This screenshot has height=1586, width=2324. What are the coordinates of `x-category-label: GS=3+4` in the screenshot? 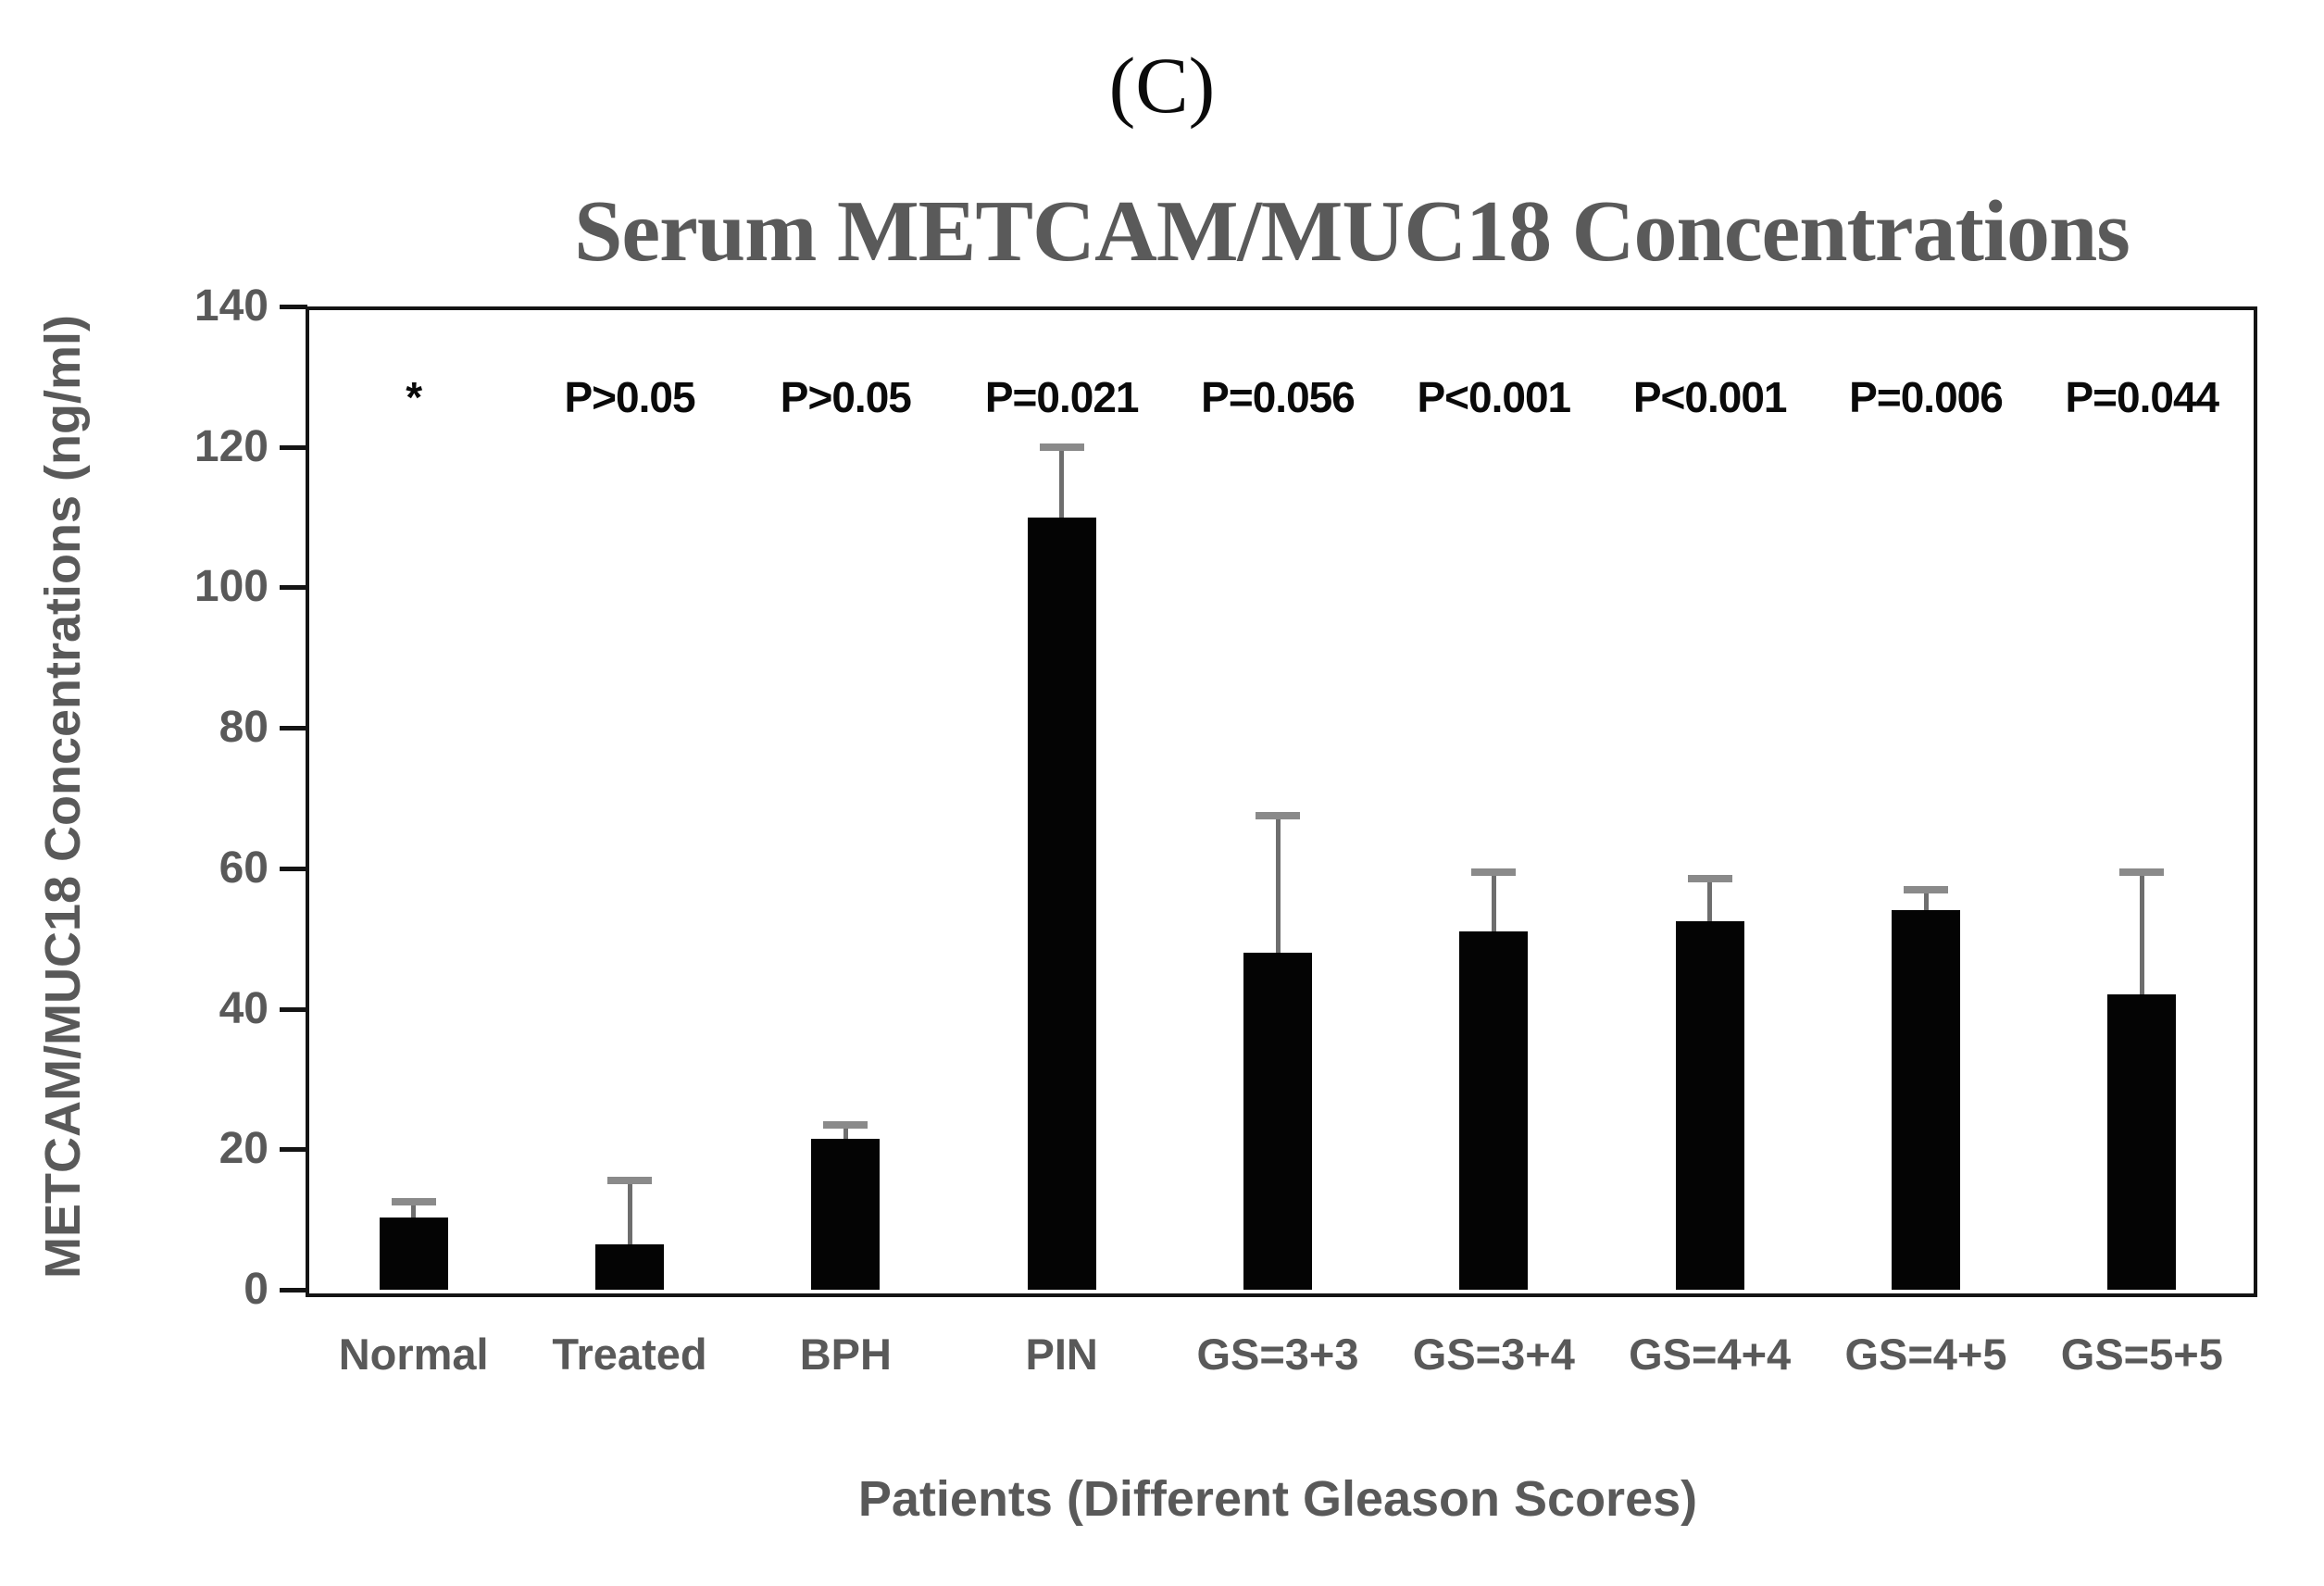 It's located at (1493, 1354).